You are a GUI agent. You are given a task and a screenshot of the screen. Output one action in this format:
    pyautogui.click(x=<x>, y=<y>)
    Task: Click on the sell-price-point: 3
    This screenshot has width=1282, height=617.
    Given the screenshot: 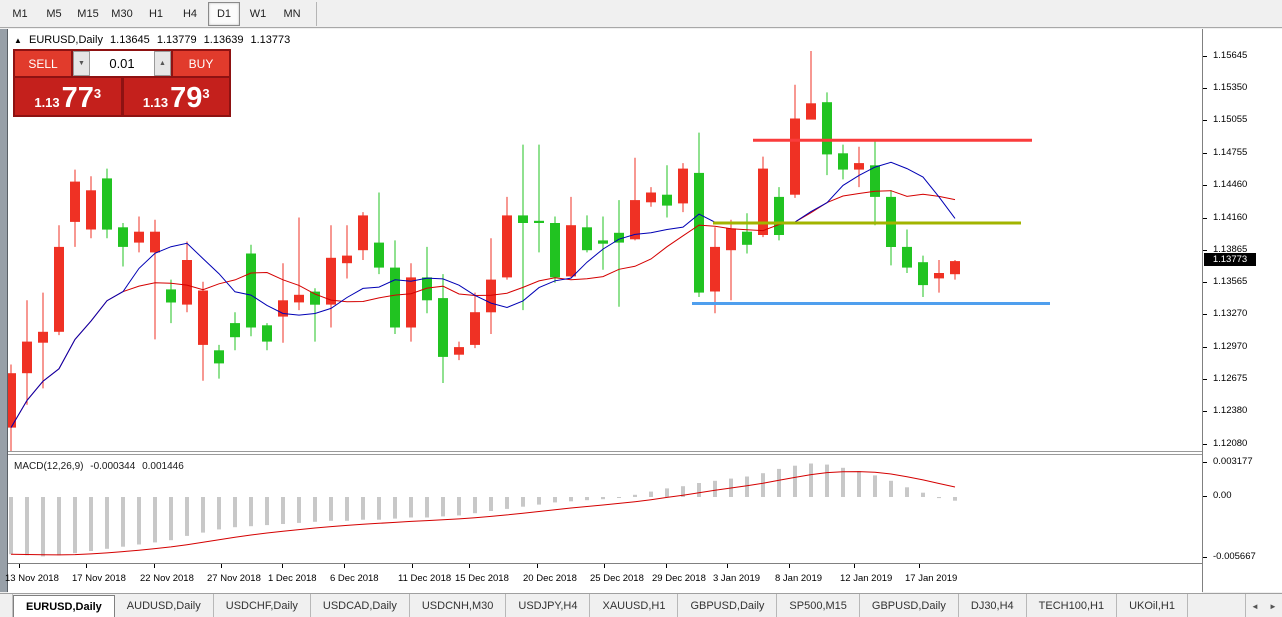 What is the action you would take?
    pyautogui.click(x=97, y=93)
    